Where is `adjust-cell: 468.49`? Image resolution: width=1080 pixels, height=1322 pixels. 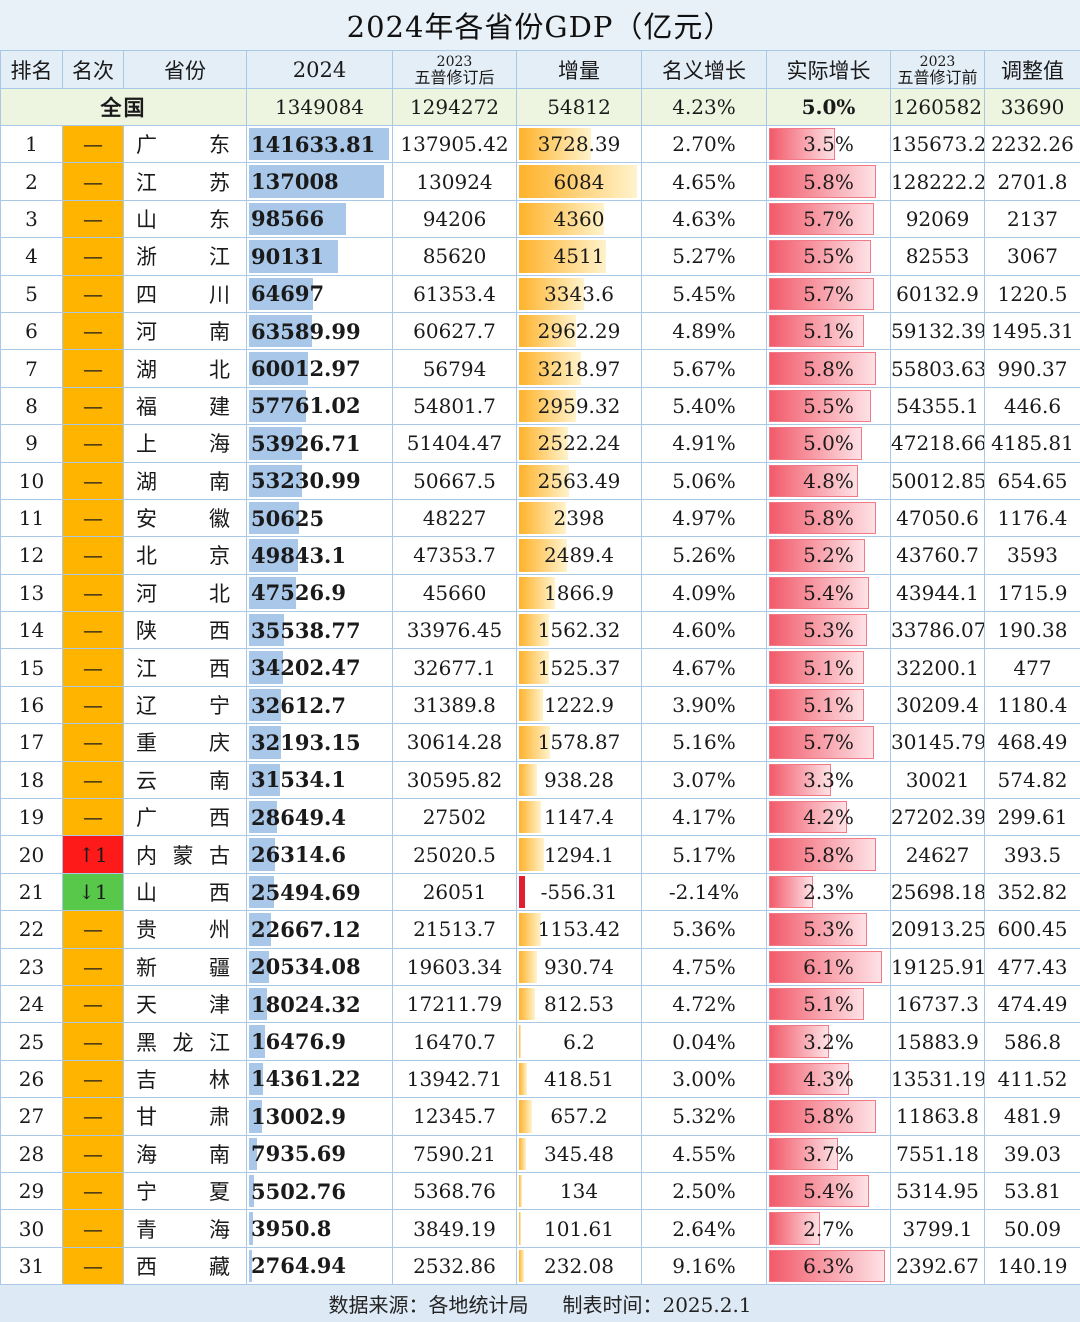 adjust-cell: 468.49 is located at coordinates (1032, 742).